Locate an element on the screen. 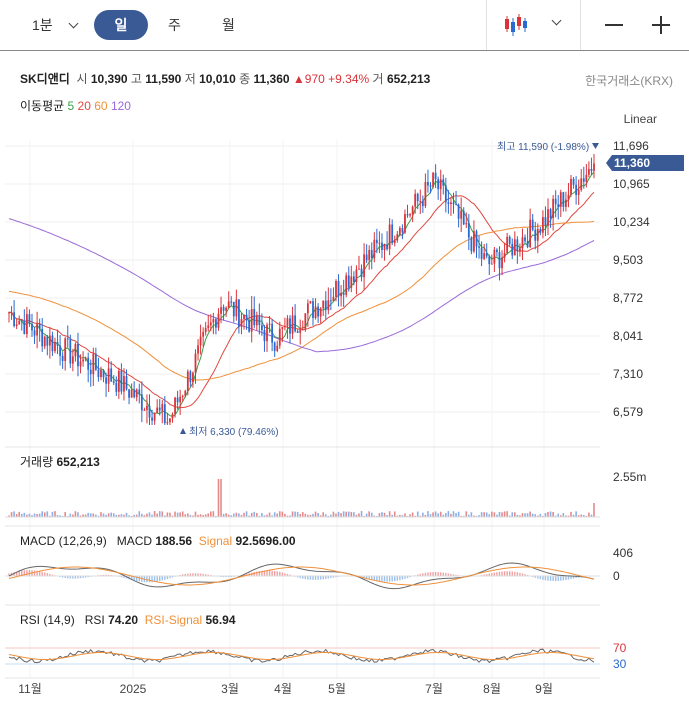  low-value: 10,010 is located at coordinates (217, 79).